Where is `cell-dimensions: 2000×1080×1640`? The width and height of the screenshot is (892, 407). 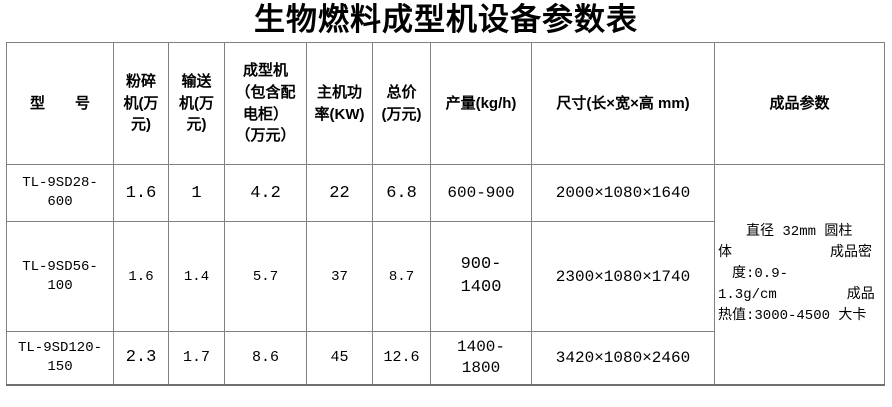 cell-dimensions: 2000×1080×1640 is located at coordinates (623, 193).